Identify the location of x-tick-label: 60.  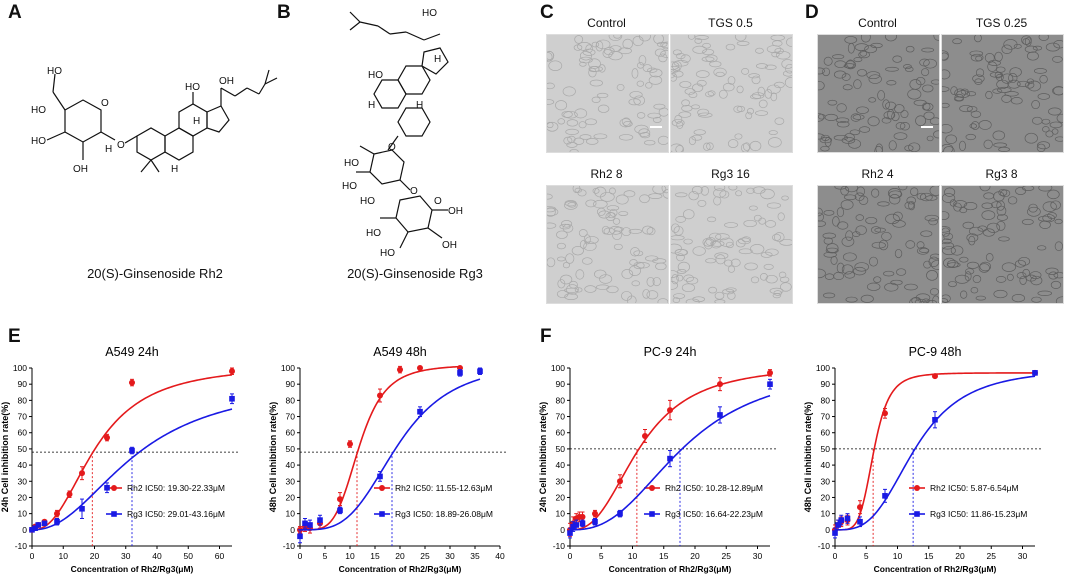
(220, 556).